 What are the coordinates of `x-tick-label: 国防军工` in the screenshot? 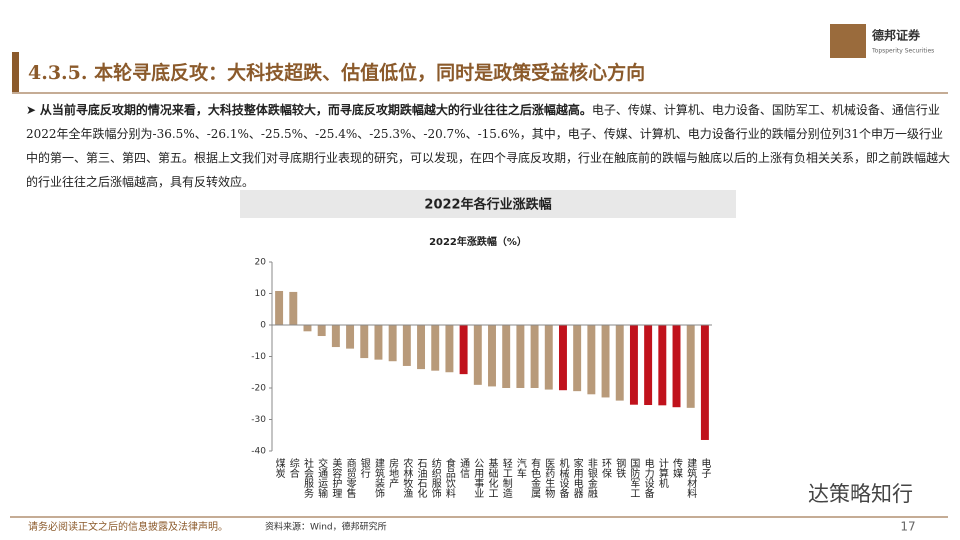 It's located at (634, 478).